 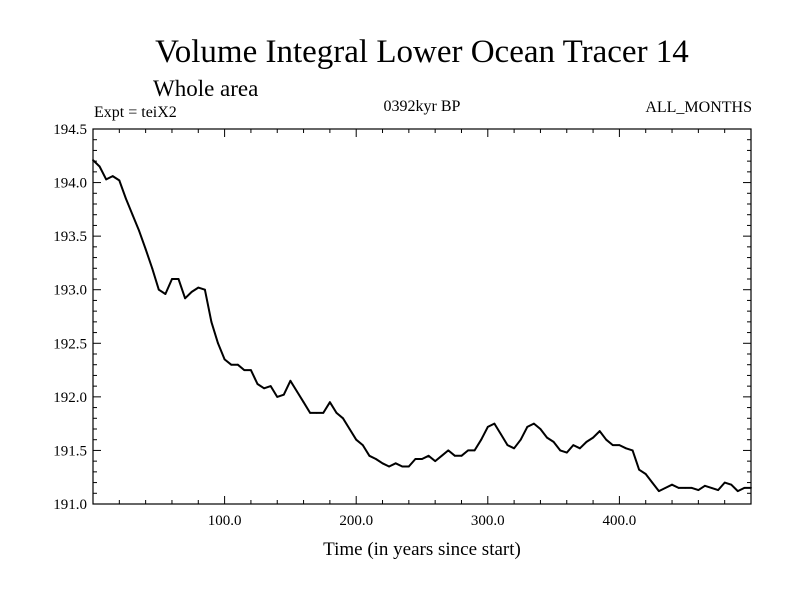 I want to click on y-tick-label: 192.0, so click(x=70, y=398).